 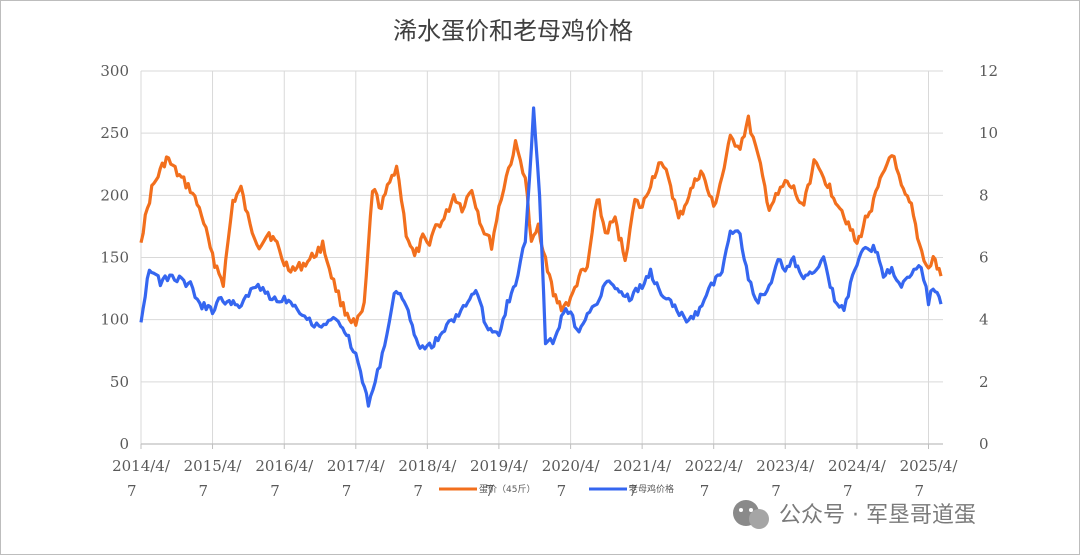 I want to click on legend: 蛋价（45斤） 老母鸡价格, so click(x=556, y=489).